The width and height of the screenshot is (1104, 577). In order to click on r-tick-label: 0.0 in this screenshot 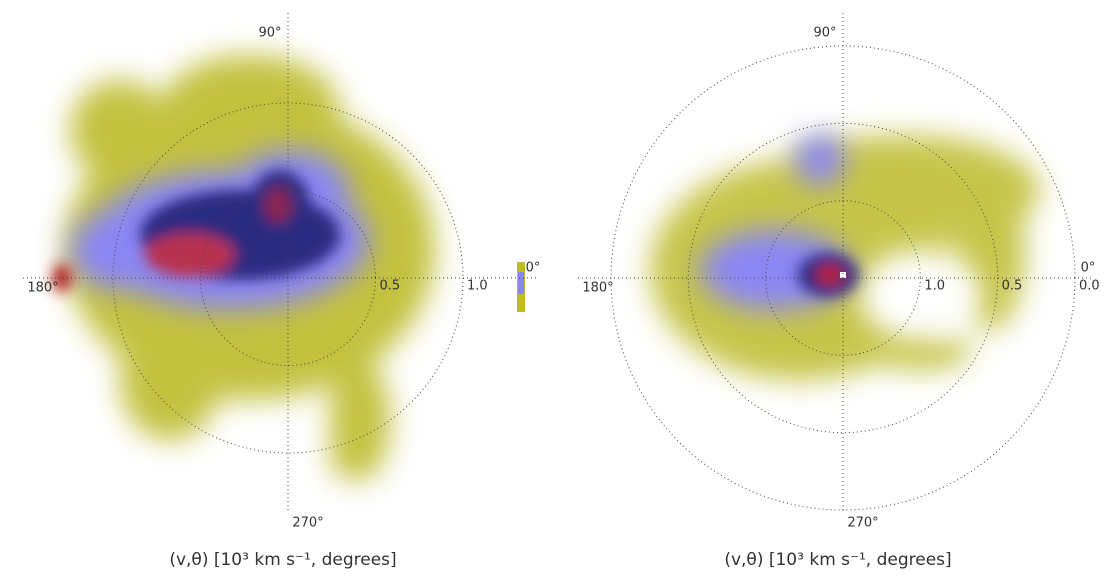, I will do `click(1089, 286)`.